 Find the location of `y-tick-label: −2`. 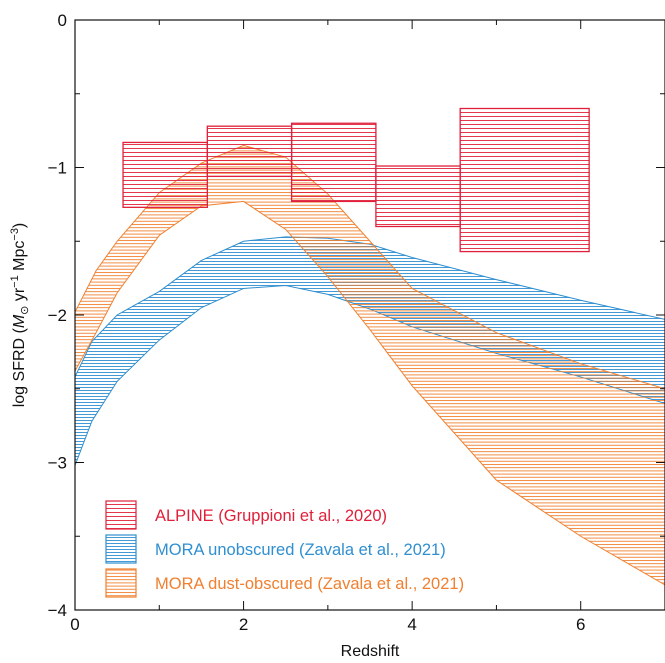

y-tick-label: −2 is located at coordinates (57, 315).